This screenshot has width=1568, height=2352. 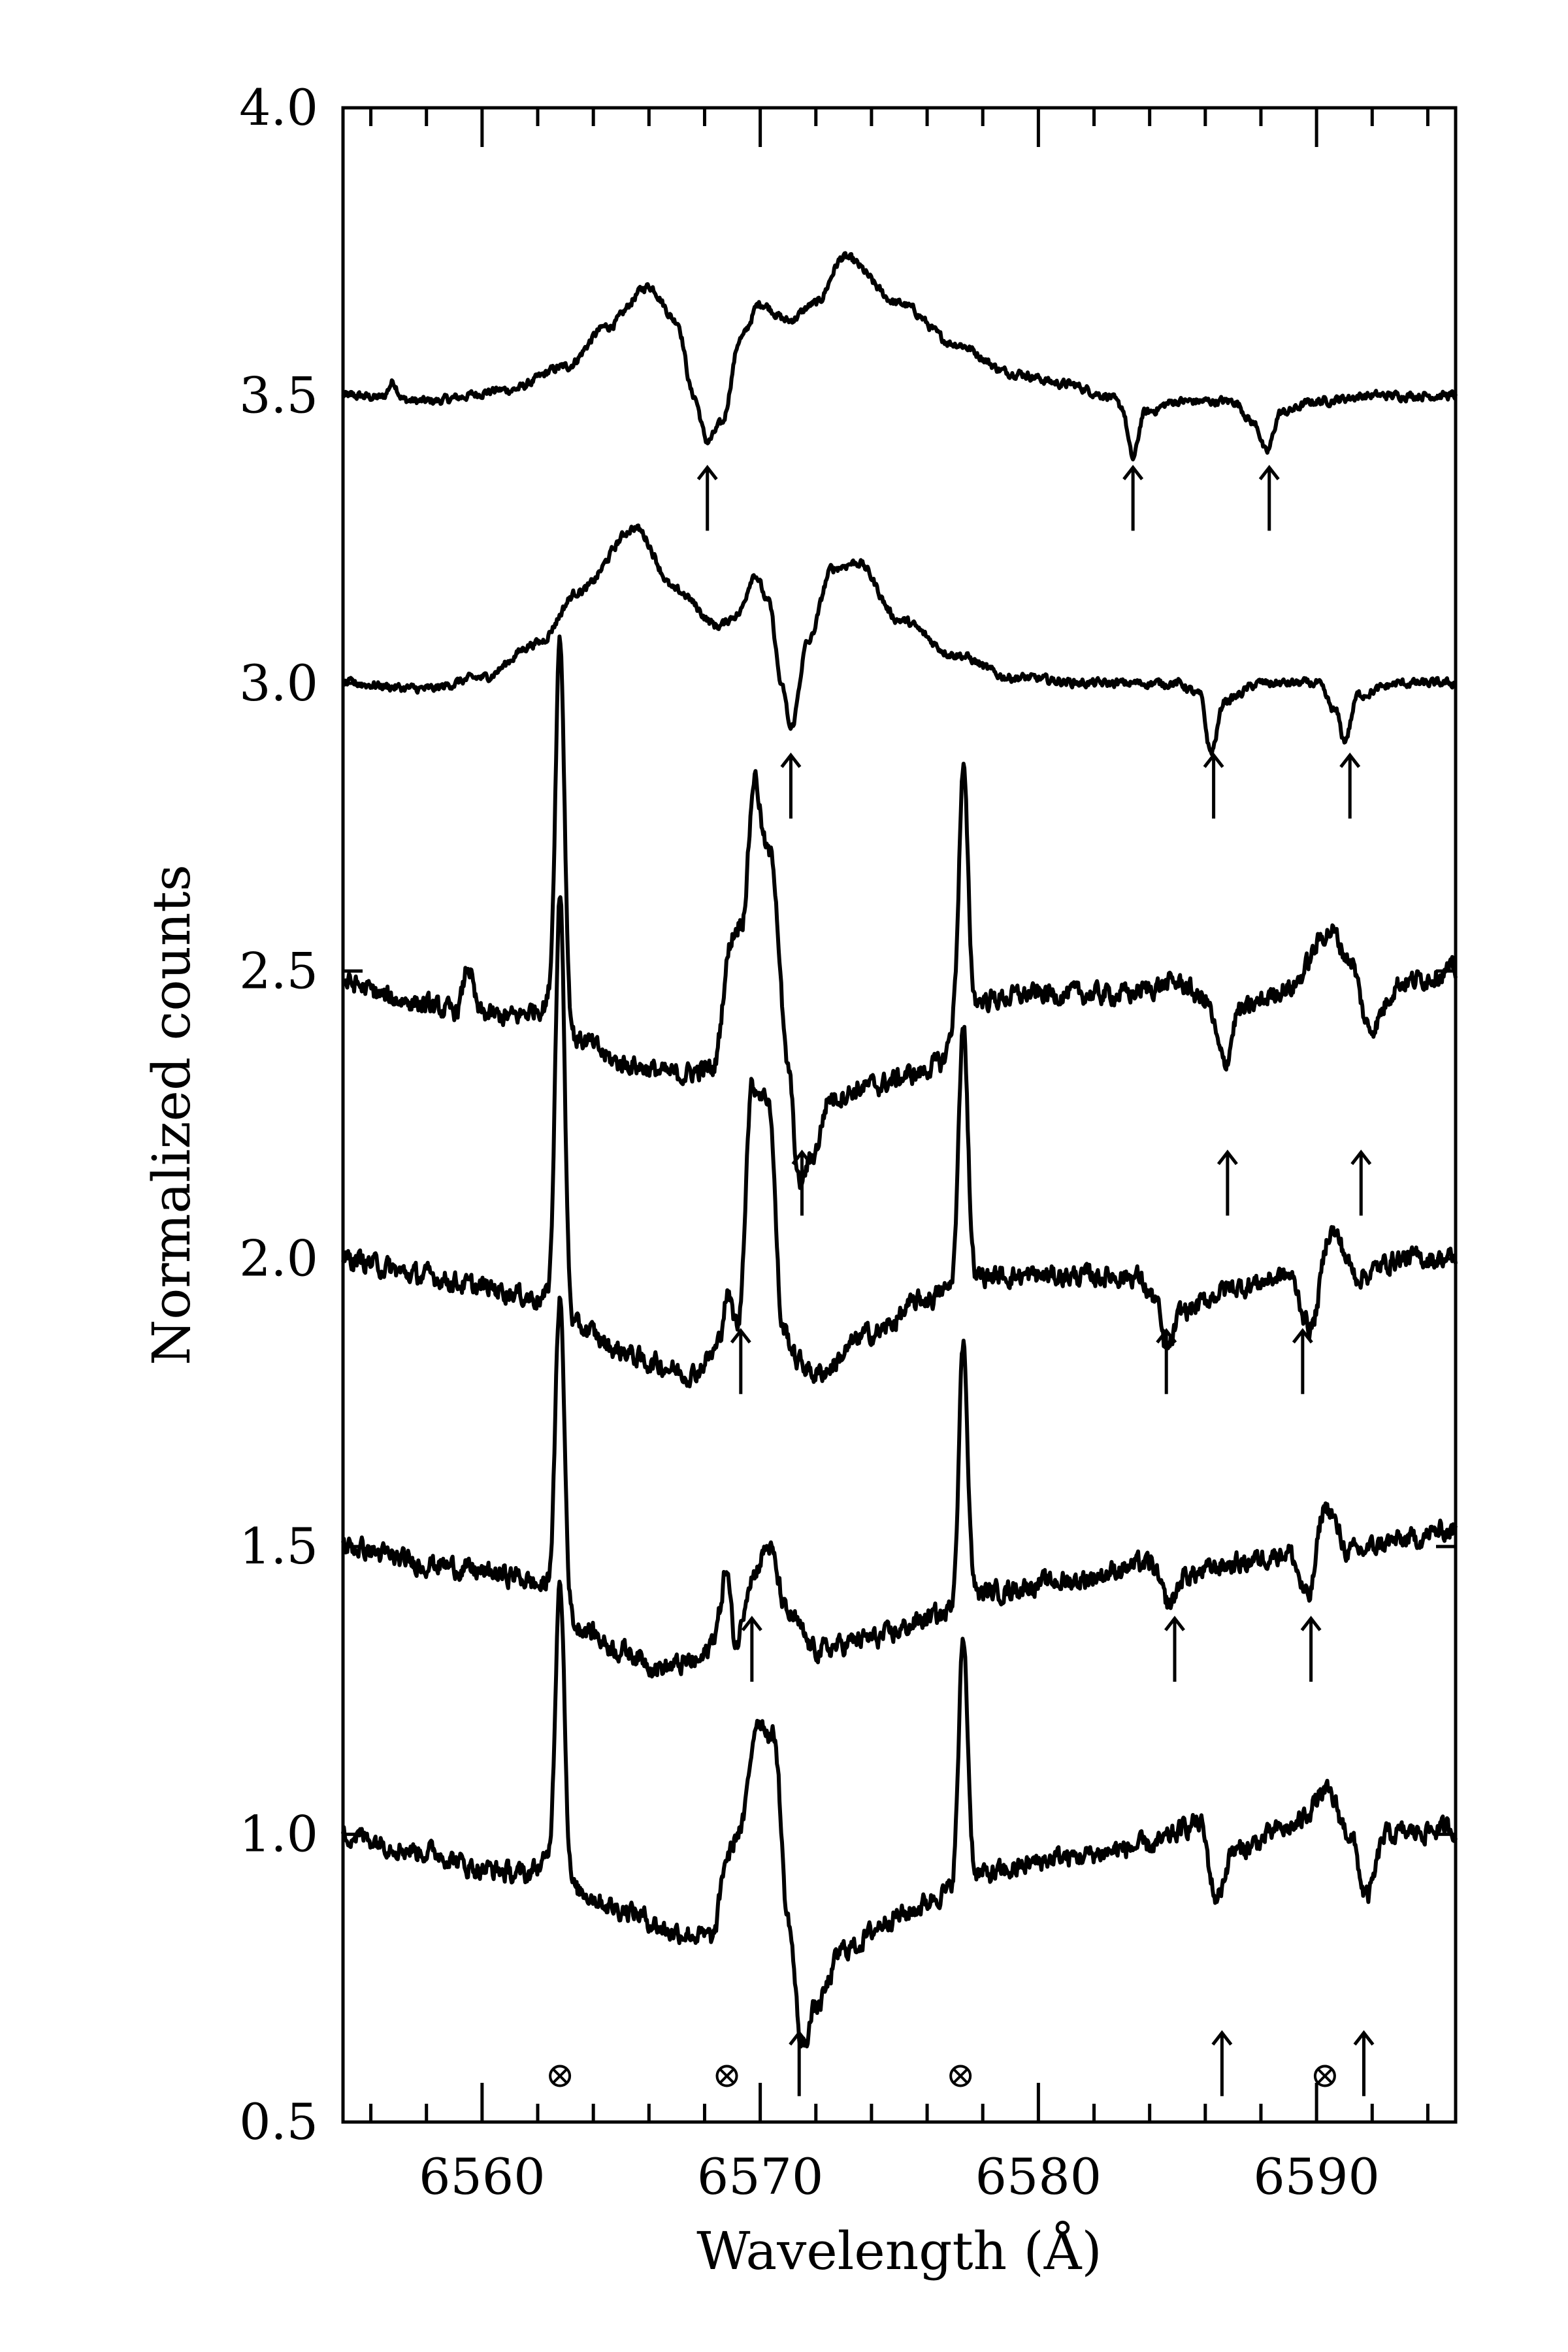 I want to click on x-tick-label-6570: 6570, so click(x=760, y=2177).